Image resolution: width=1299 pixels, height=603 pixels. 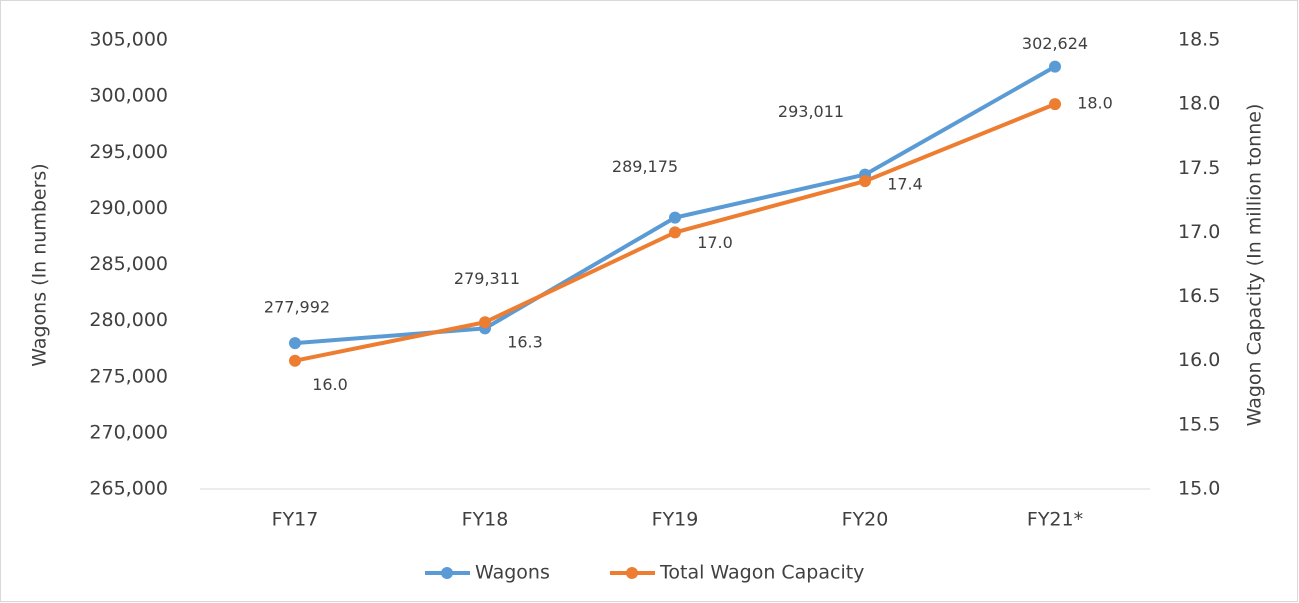 What do you see at coordinates (128, 96) in the screenshot?
I see `y-tick-label: 300,000` at bounding box center [128, 96].